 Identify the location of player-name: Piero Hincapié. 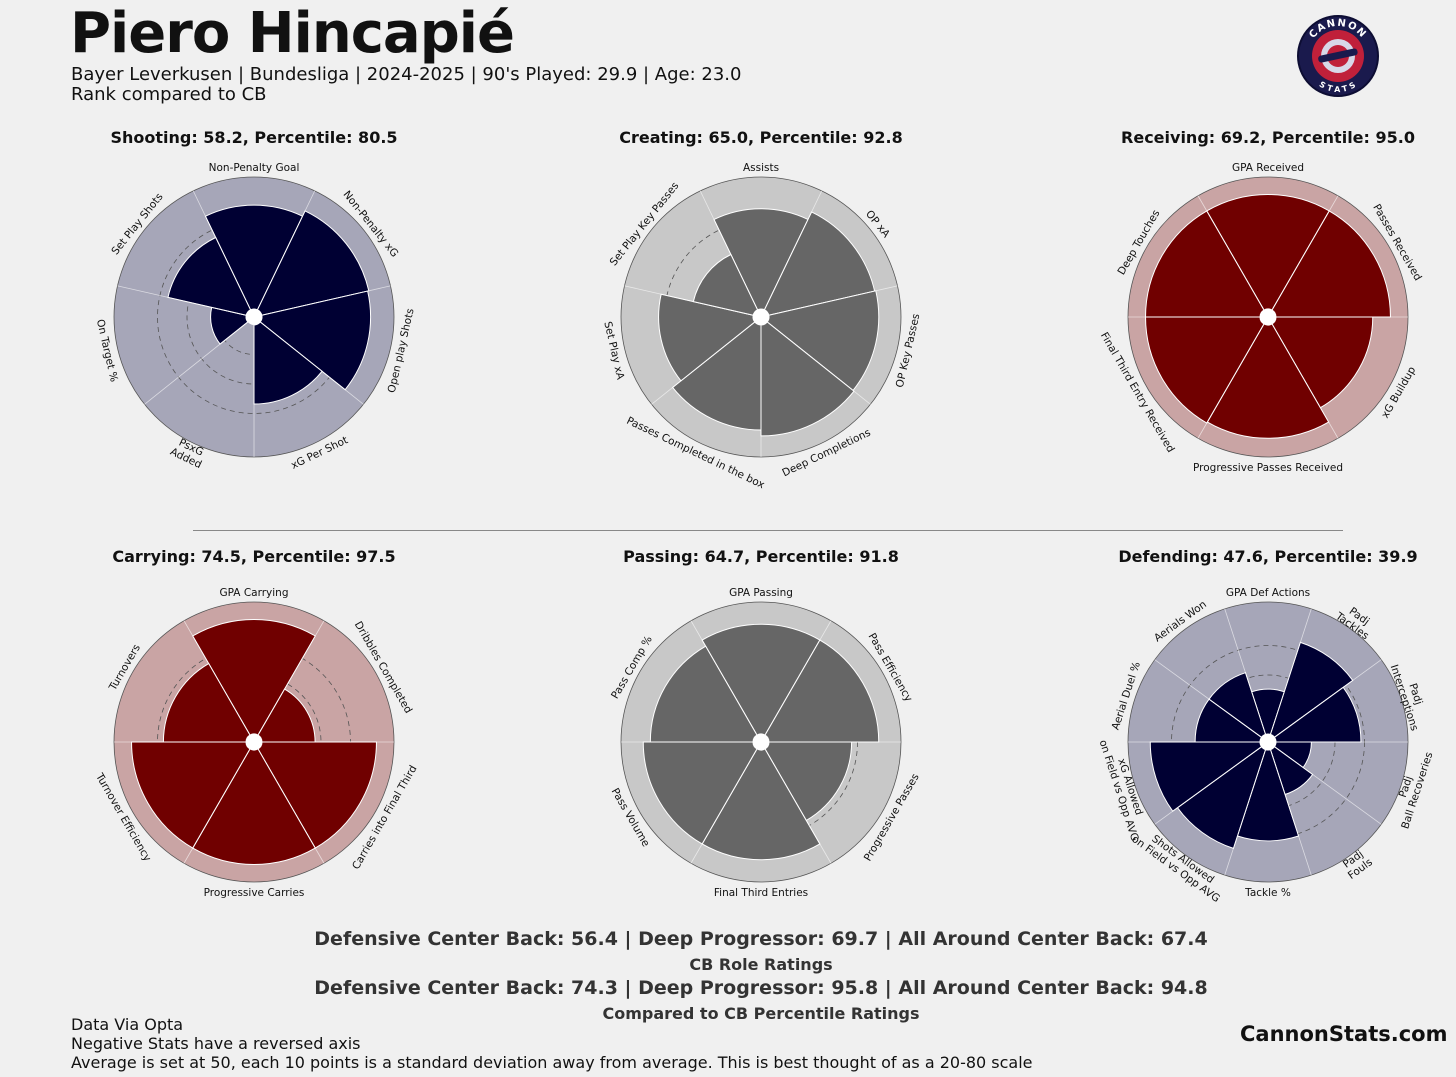
(292, 33).